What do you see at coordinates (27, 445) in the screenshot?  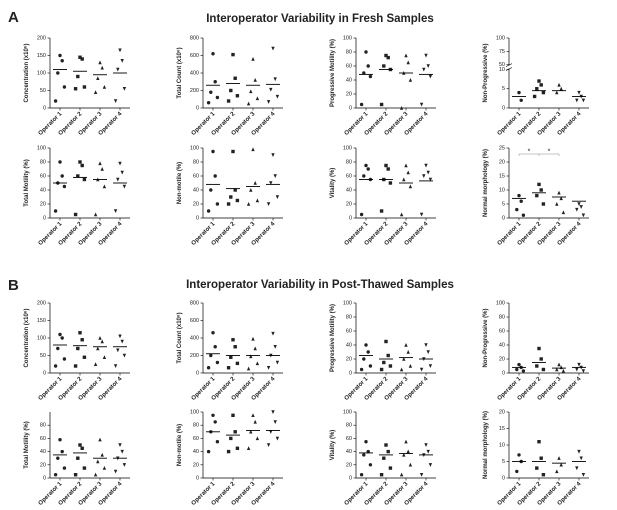 I see `y-axis-label: Total Motility (%)` at bounding box center [27, 445].